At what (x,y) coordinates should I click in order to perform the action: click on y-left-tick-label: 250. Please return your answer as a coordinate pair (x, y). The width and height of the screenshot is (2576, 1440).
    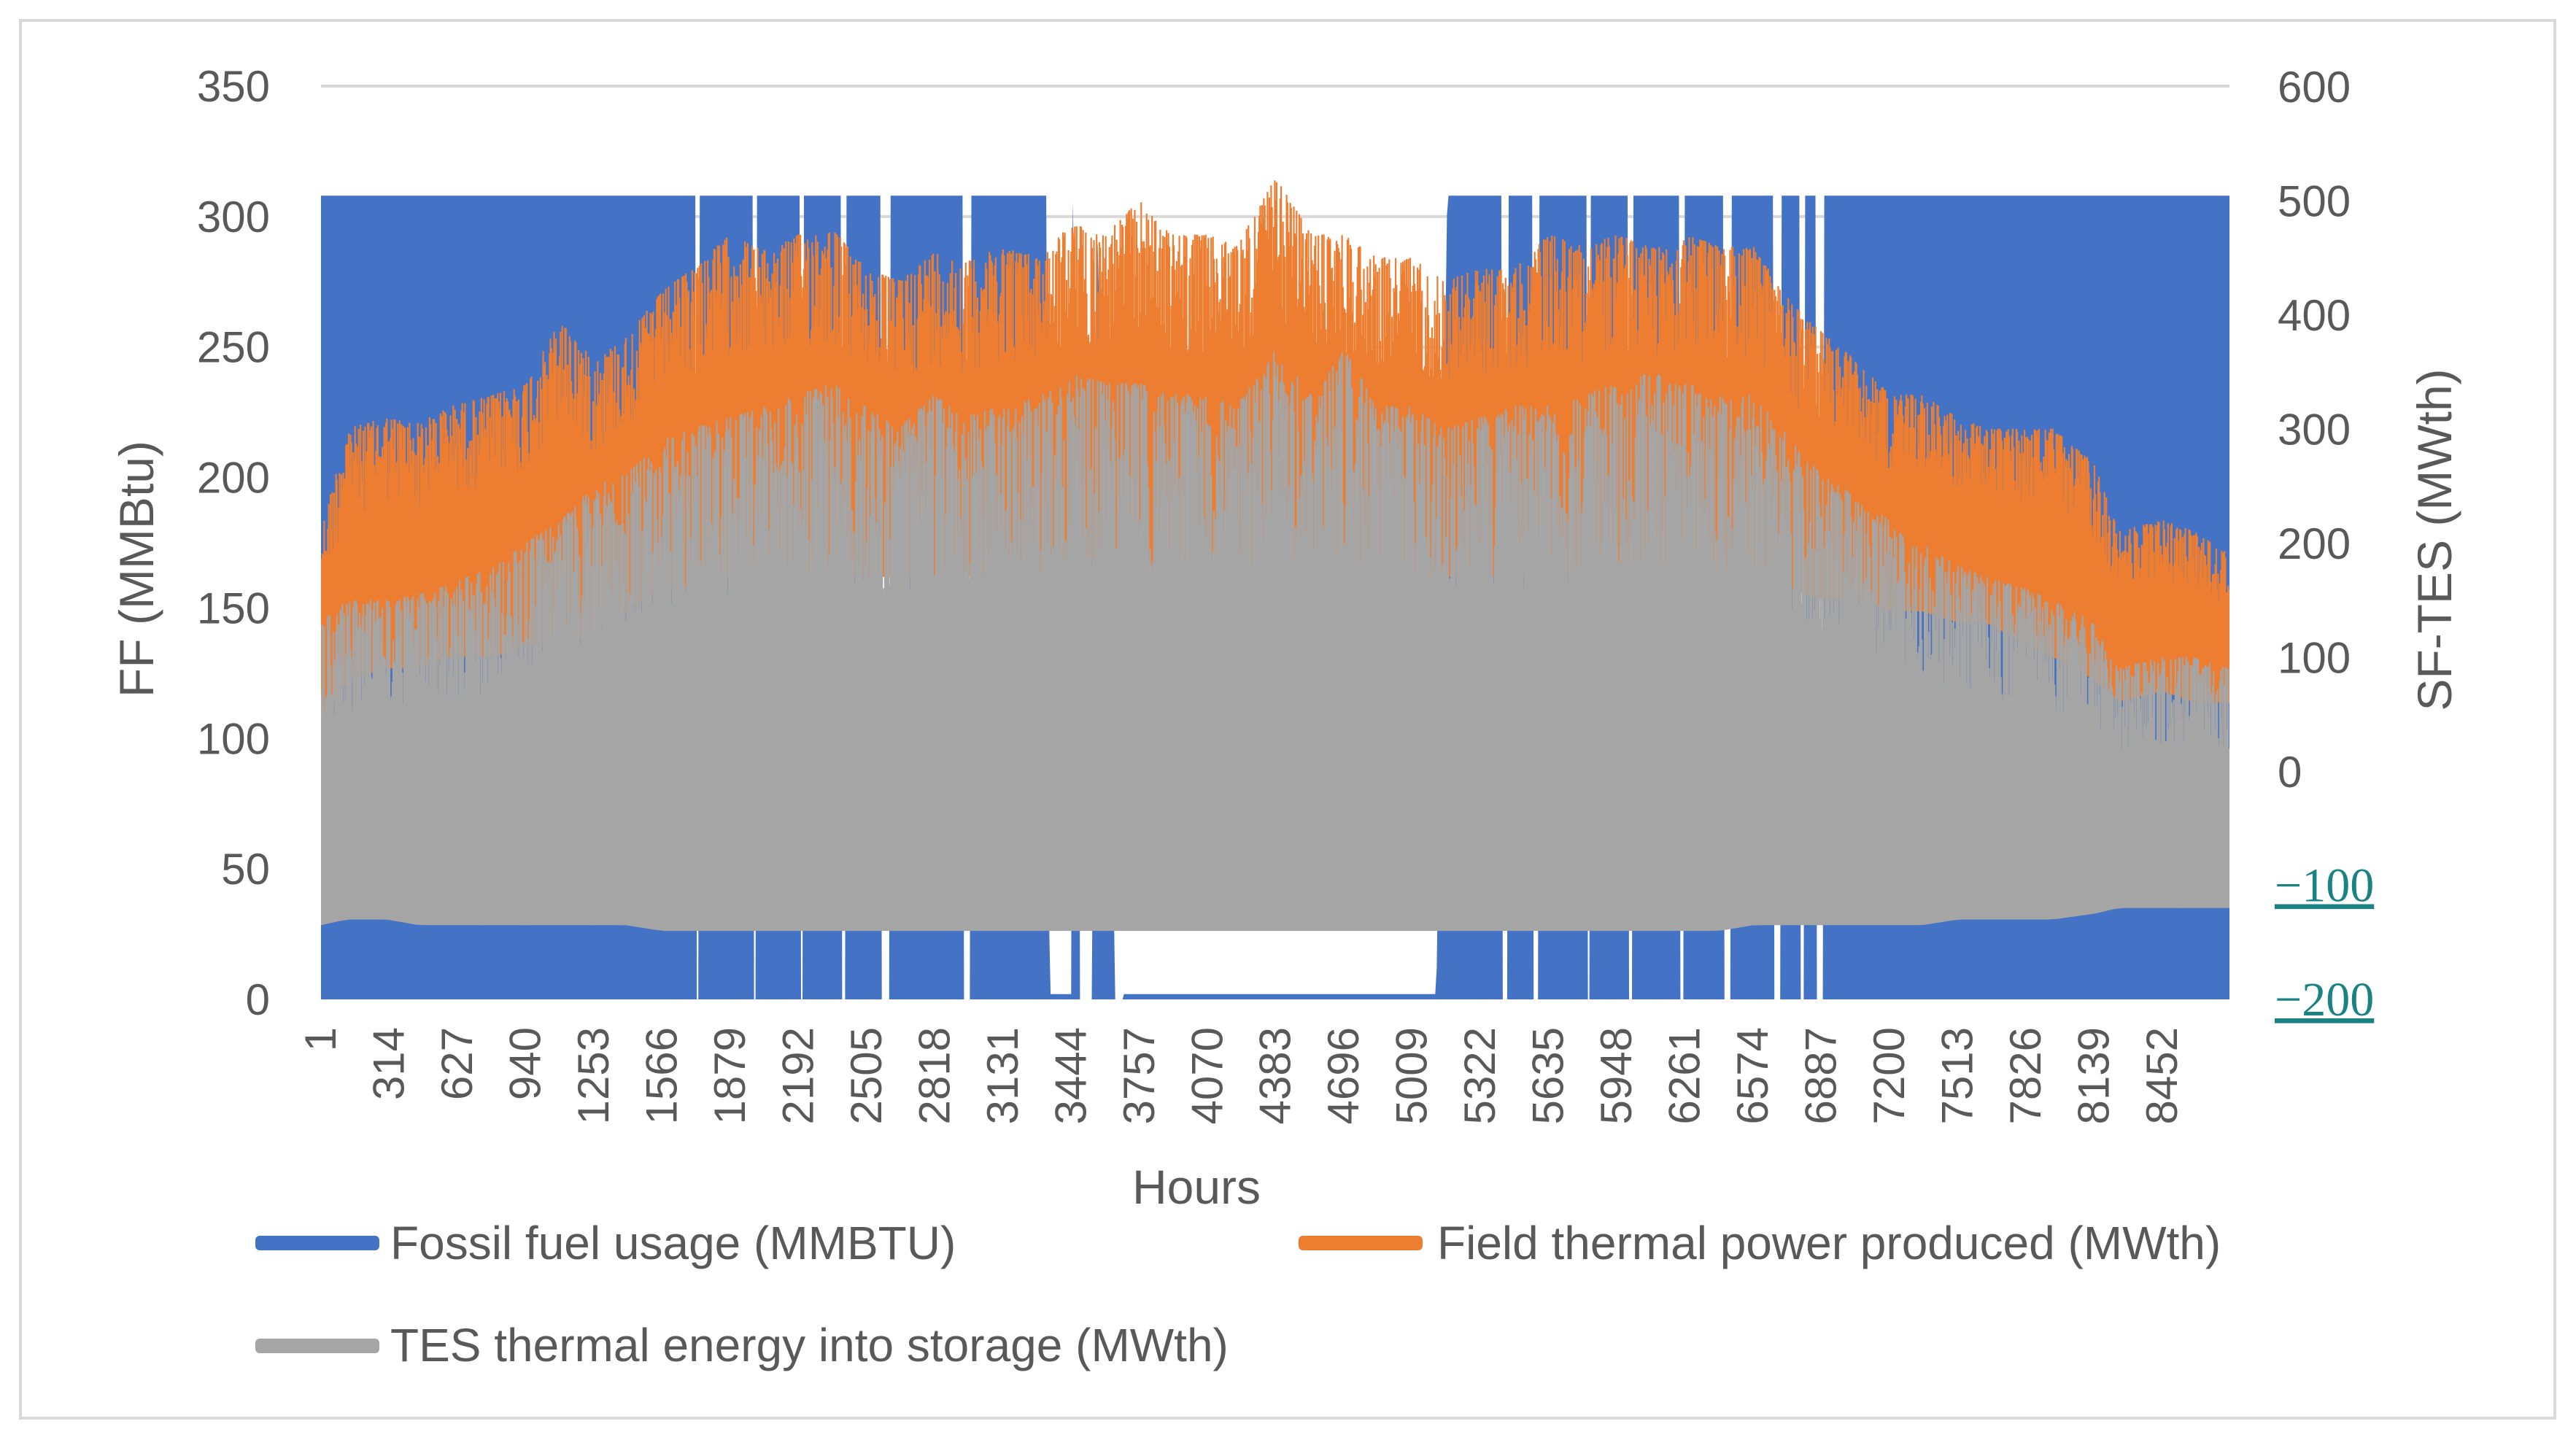
    Looking at the image, I should click on (233, 347).